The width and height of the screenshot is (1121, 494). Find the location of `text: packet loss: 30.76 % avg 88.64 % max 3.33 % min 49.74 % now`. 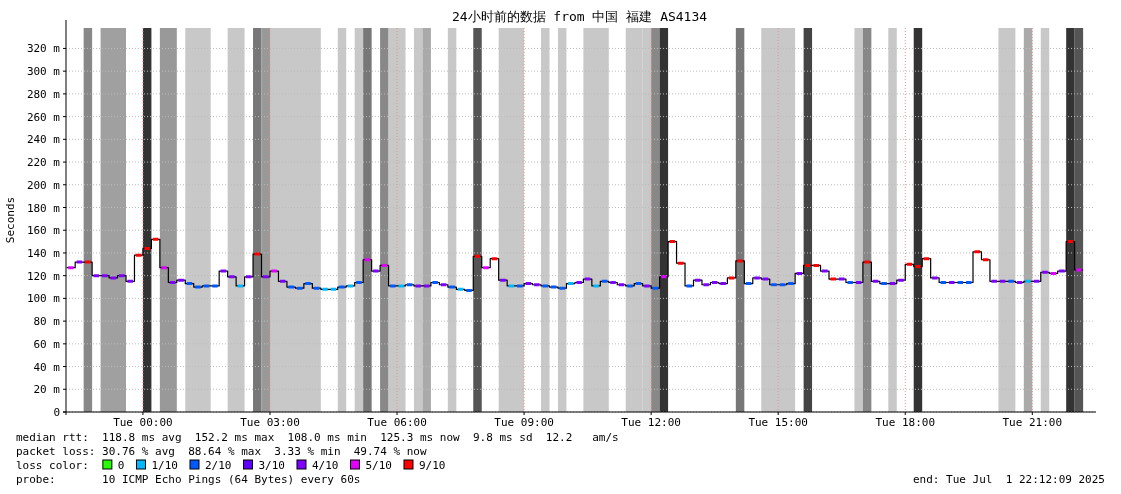

text: packet loss: 30.76 % avg 88.64 % max 3.33 % min 49.74 % now is located at coordinates (221, 451).